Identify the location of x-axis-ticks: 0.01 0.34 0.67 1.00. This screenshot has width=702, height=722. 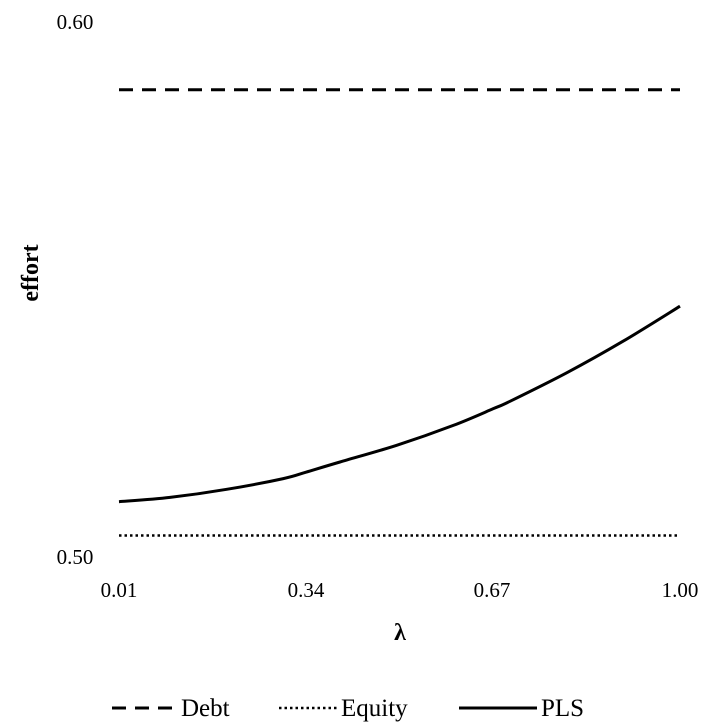
(400, 590).